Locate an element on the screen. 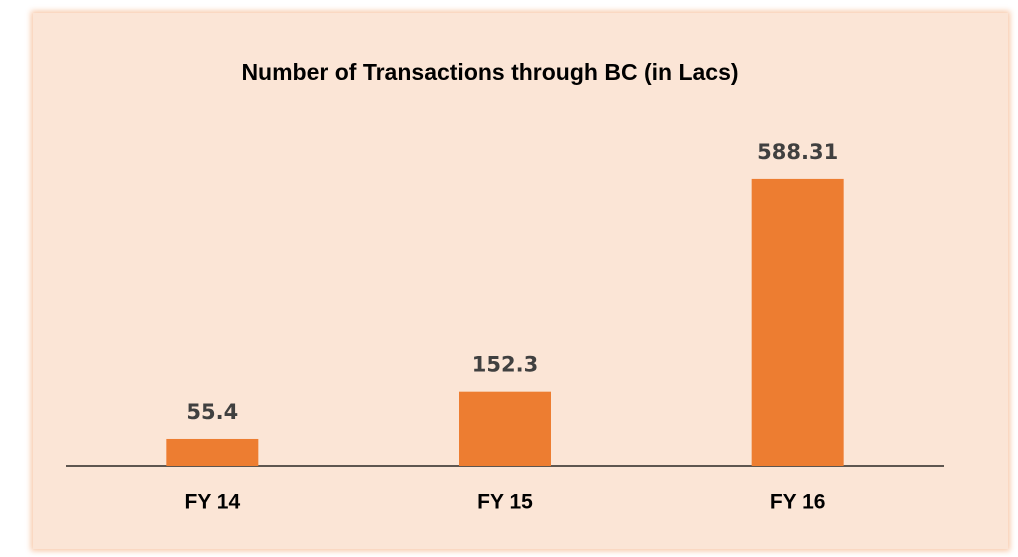 The image size is (1018, 557). data-label: 152.3 is located at coordinates (505, 365).